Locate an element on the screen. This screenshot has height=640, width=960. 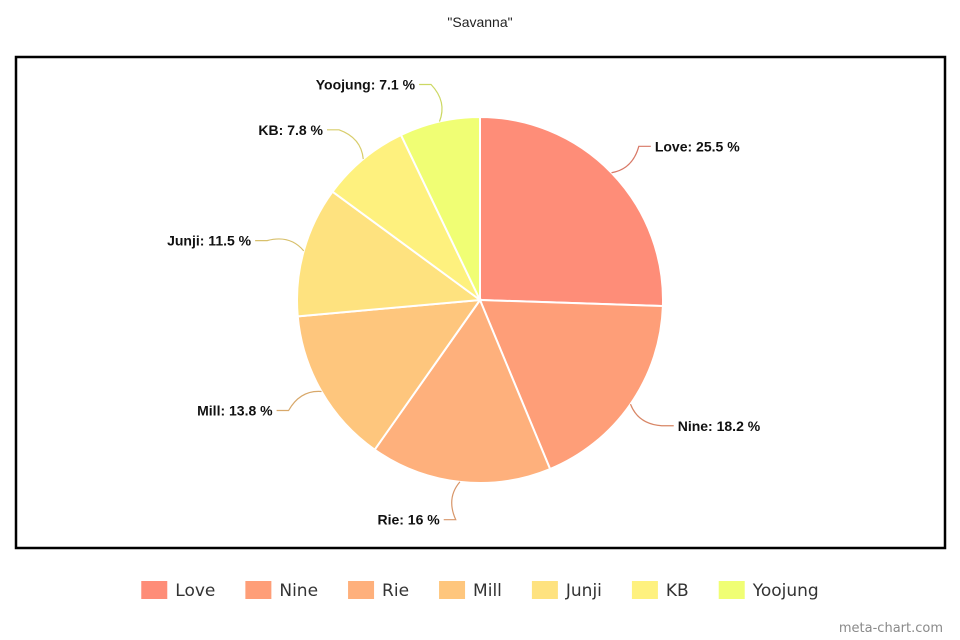
leader-line-yoojung is located at coordinates (431, 102).